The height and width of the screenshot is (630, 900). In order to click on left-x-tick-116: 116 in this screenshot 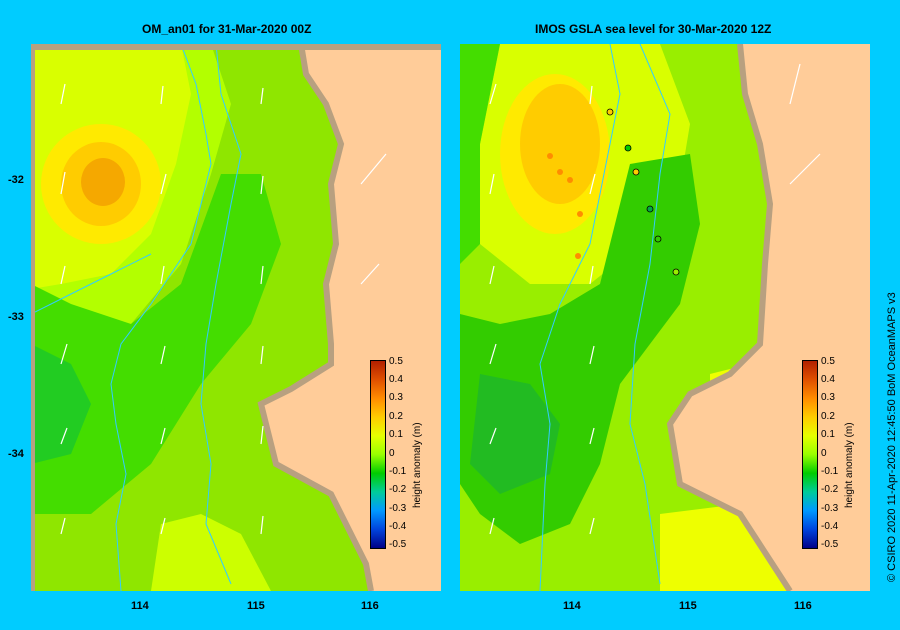, I will do `click(370, 606)`.